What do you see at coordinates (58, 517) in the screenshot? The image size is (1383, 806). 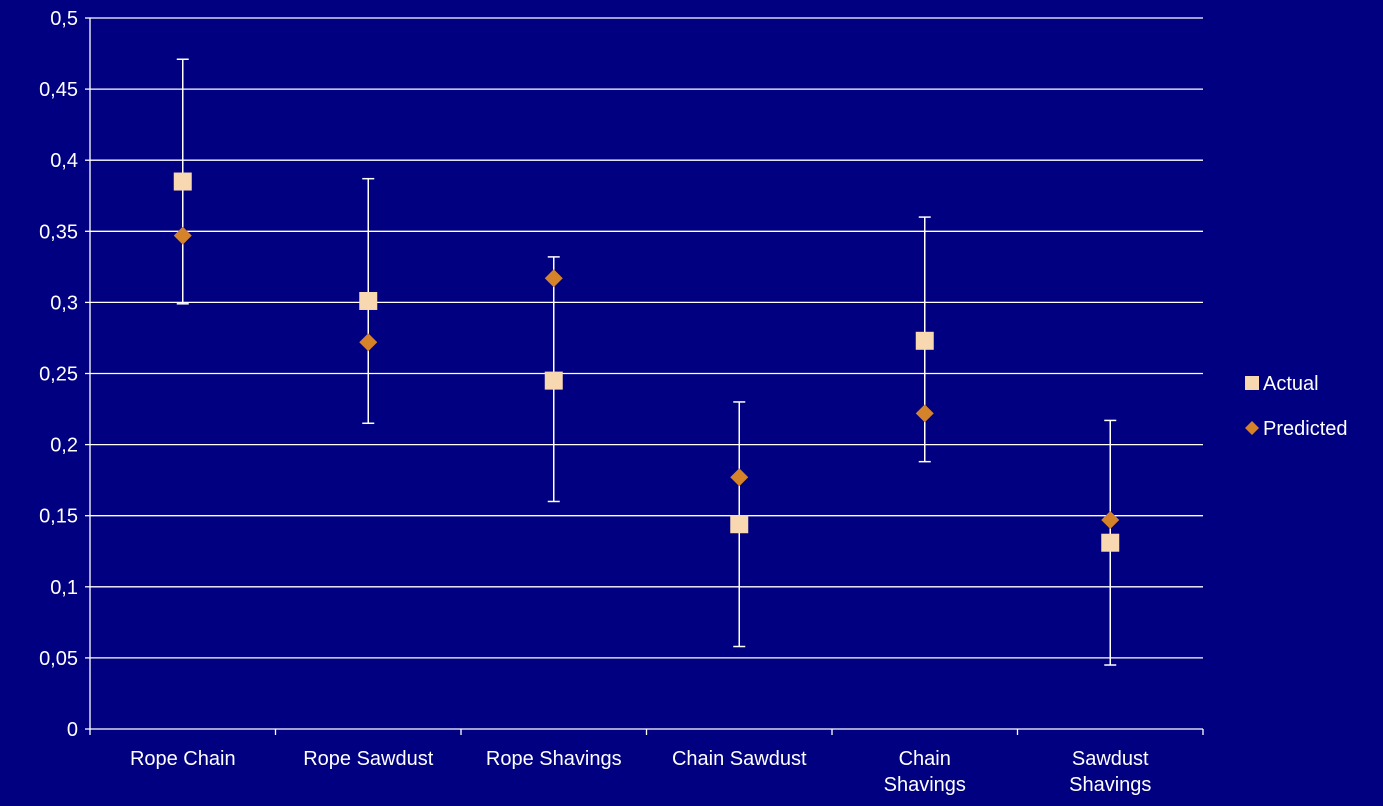 I see `y-tick-label: 0,15` at bounding box center [58, 517].